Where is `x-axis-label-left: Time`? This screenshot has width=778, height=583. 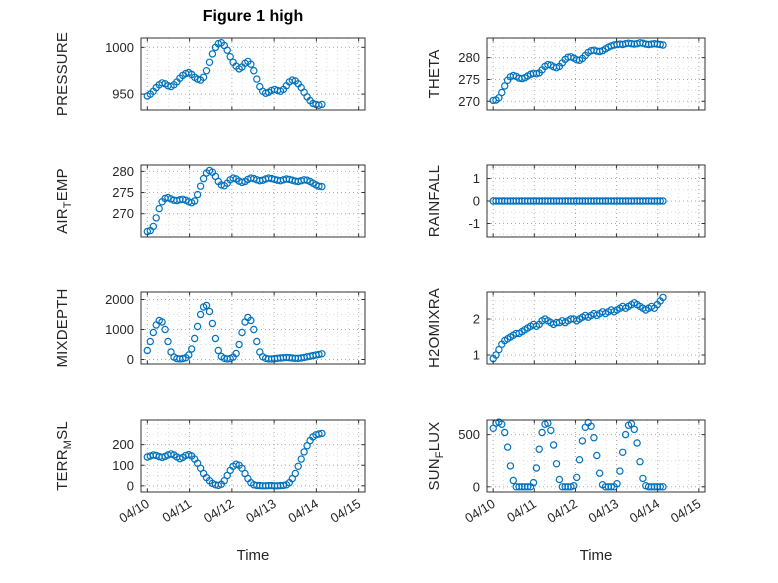 x-axis-label-left: Time is located at coordinates (253, 555).